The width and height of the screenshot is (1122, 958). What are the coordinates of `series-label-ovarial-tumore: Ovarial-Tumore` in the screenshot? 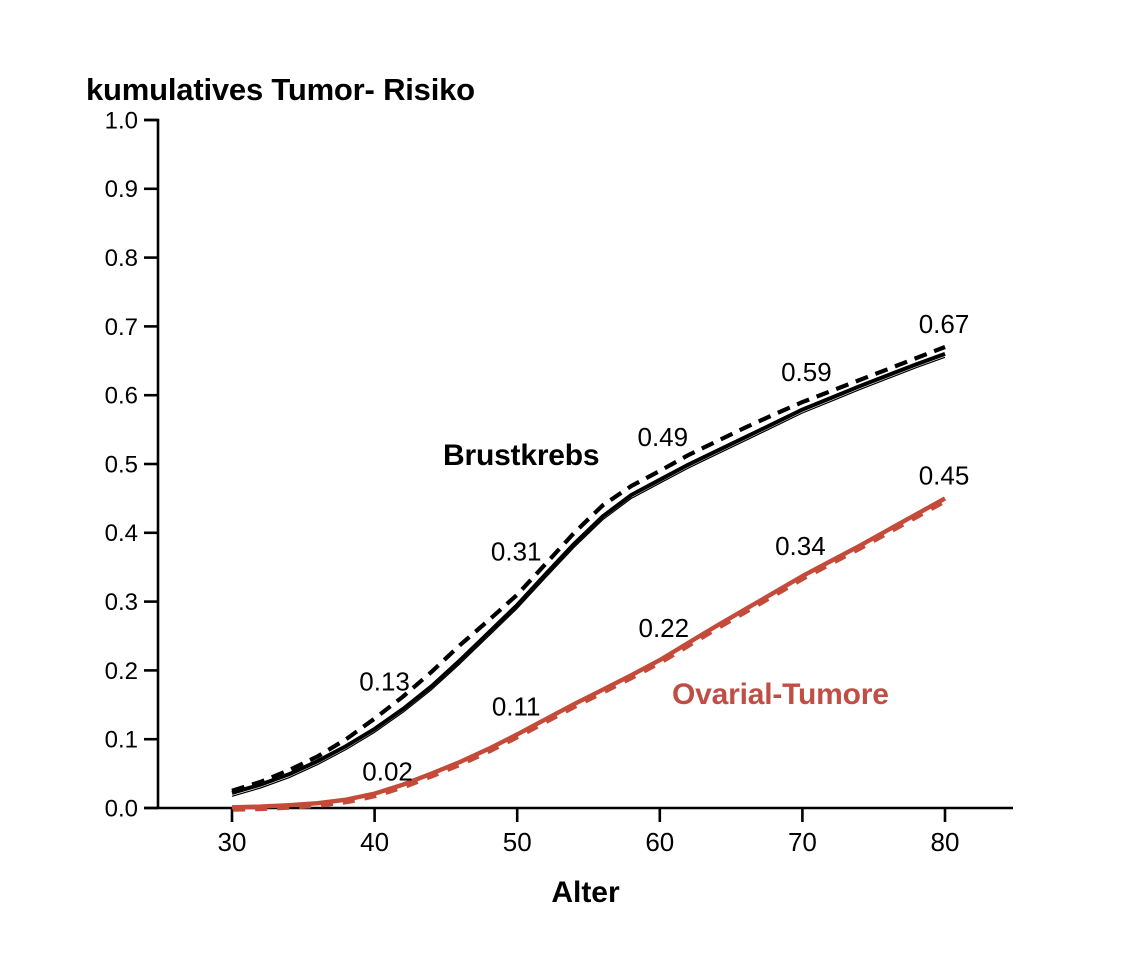 It's located at (780, 694).